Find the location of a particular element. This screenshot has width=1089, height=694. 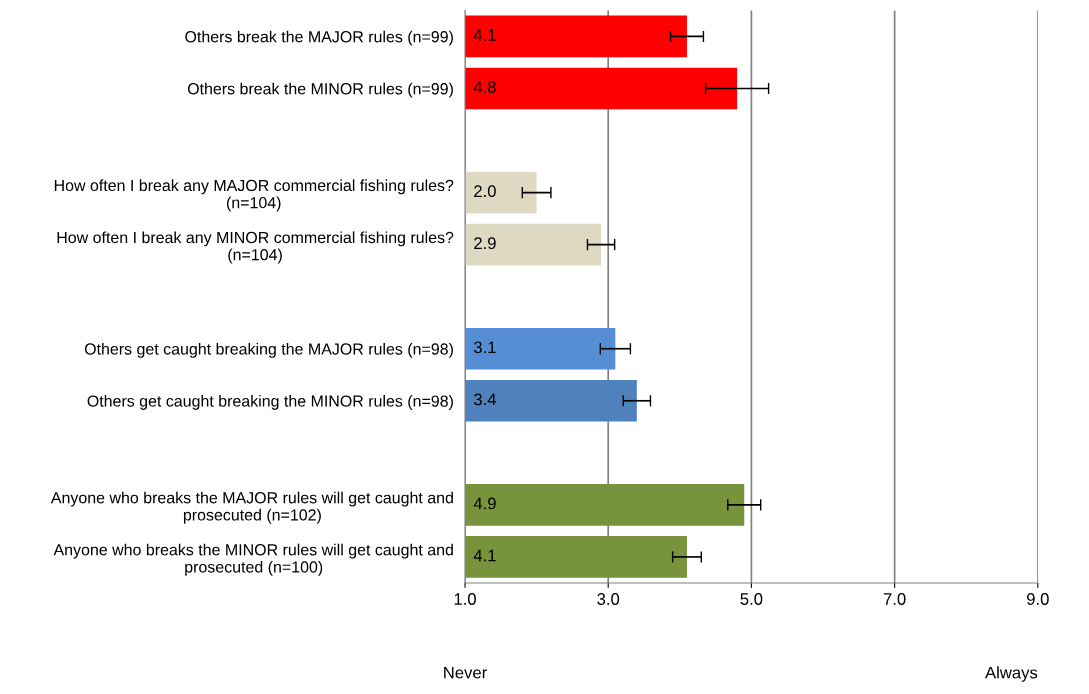

x-tick-label: 5.0 is located at coordinates (751, 599).